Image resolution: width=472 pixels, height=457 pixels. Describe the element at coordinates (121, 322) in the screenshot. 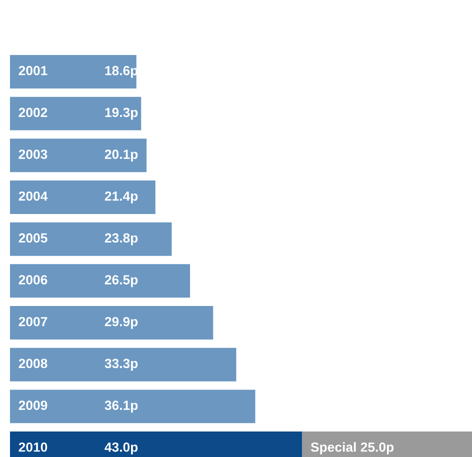

I see `data-label: 29.9p` at that location.